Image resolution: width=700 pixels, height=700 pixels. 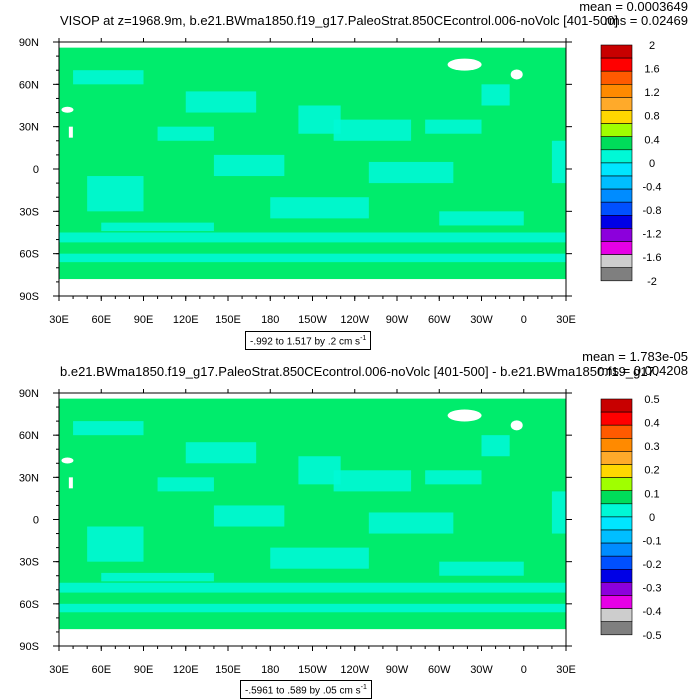 What do you see at coordinates (652, 258) in the screenshot?
I see `colorbar-label: -1.6` at bounding box center [652, 258].